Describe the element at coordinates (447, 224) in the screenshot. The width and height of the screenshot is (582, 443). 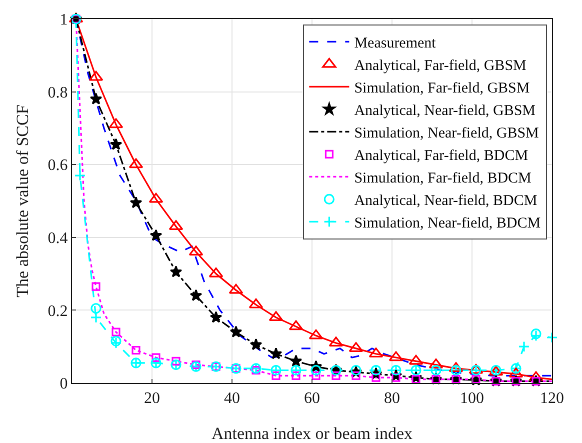
I see `legend-label: Simulation, Near-field, BDCM` at that location.